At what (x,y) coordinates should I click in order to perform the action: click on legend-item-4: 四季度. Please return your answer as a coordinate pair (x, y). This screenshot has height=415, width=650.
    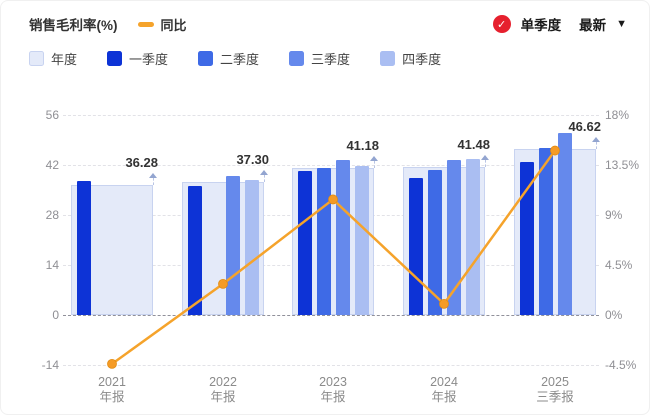
    Looking at the image, I should click on (410, 58).